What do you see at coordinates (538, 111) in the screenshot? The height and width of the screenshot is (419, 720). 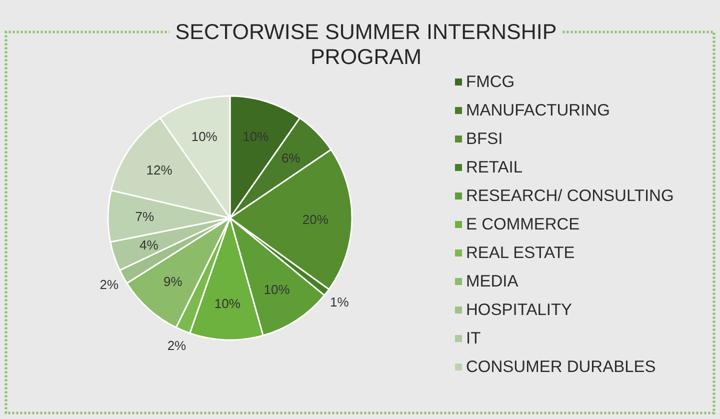 I see `legend-label: MANUFACTURING` at bounding box center [538, 111].